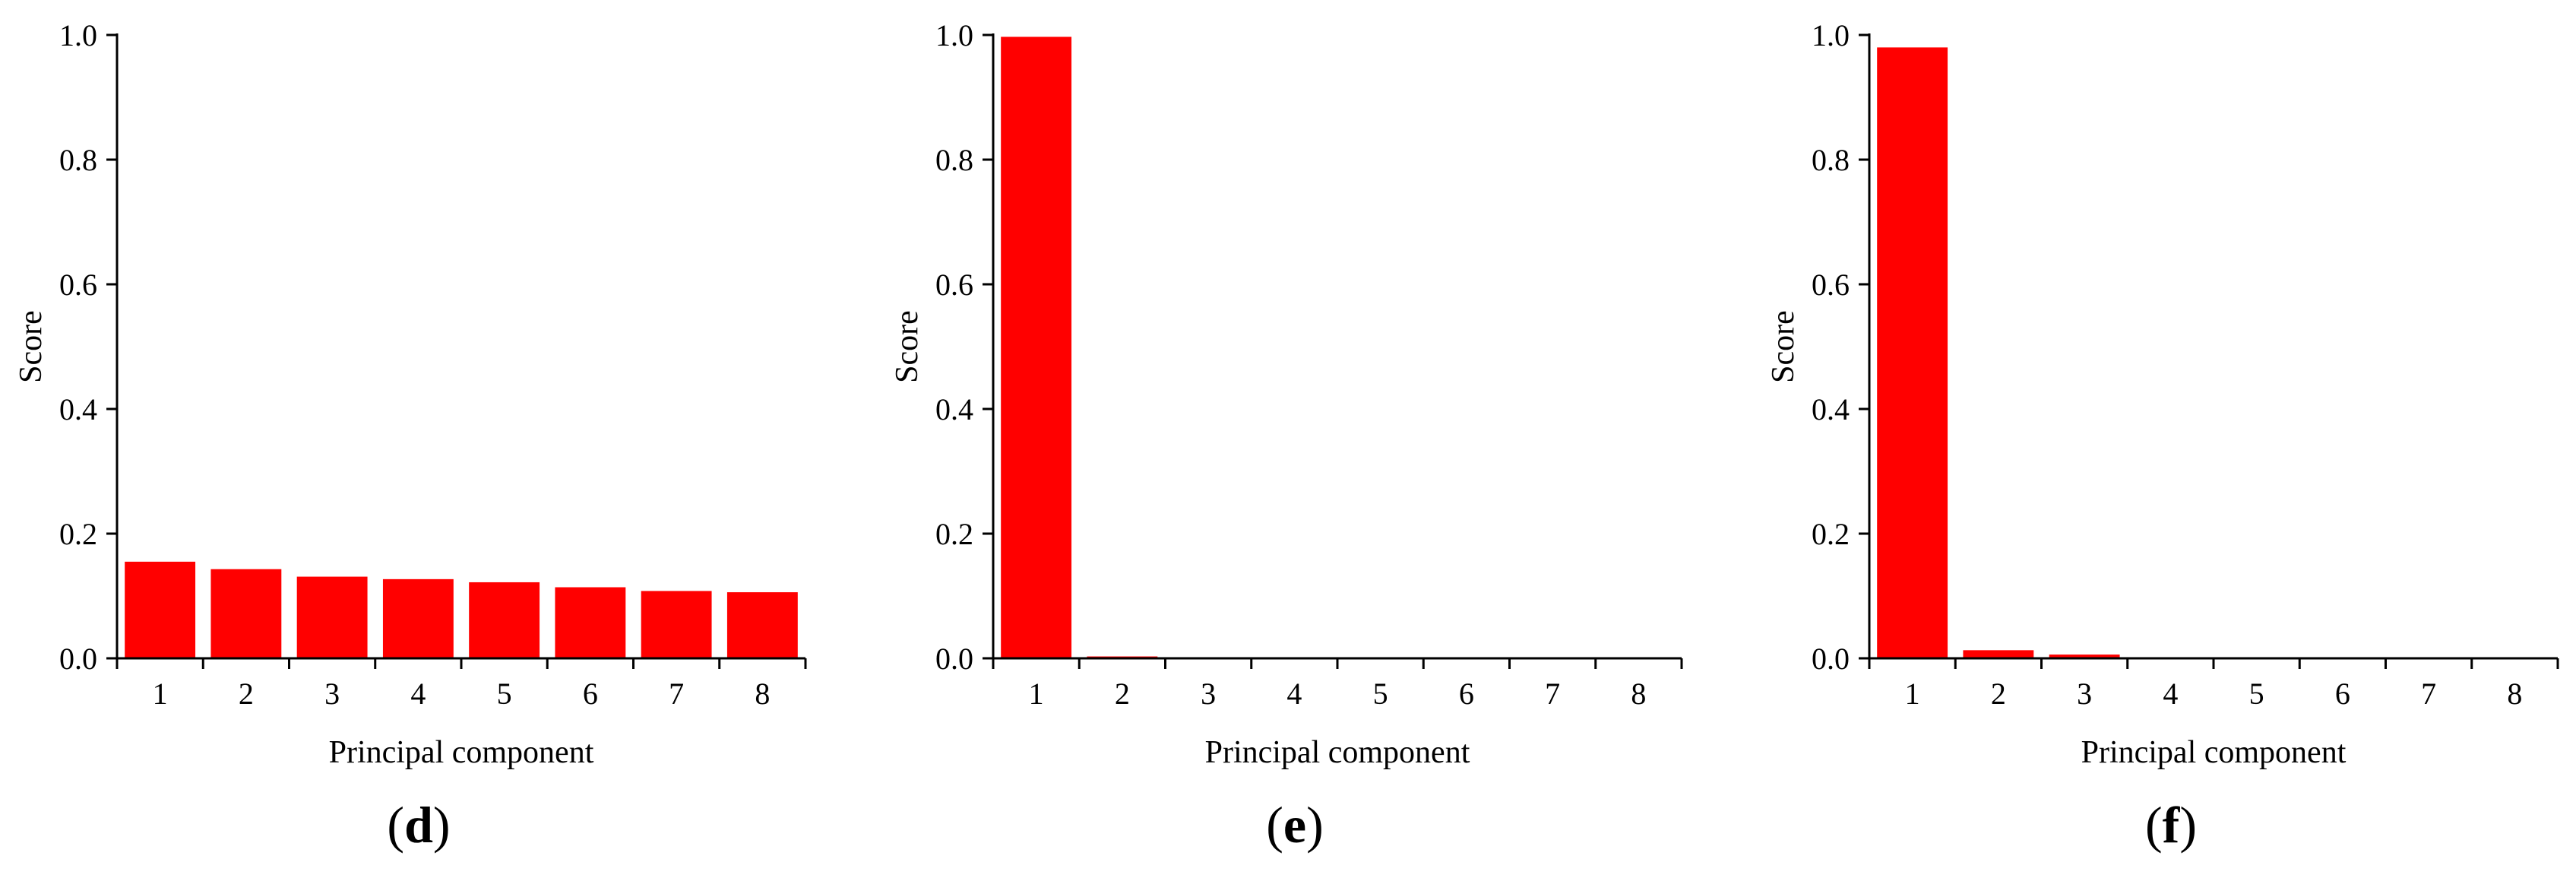 The width and height of the screenshot is (2576, 878). I want to click on panel-label: (d), so click(418, 825).